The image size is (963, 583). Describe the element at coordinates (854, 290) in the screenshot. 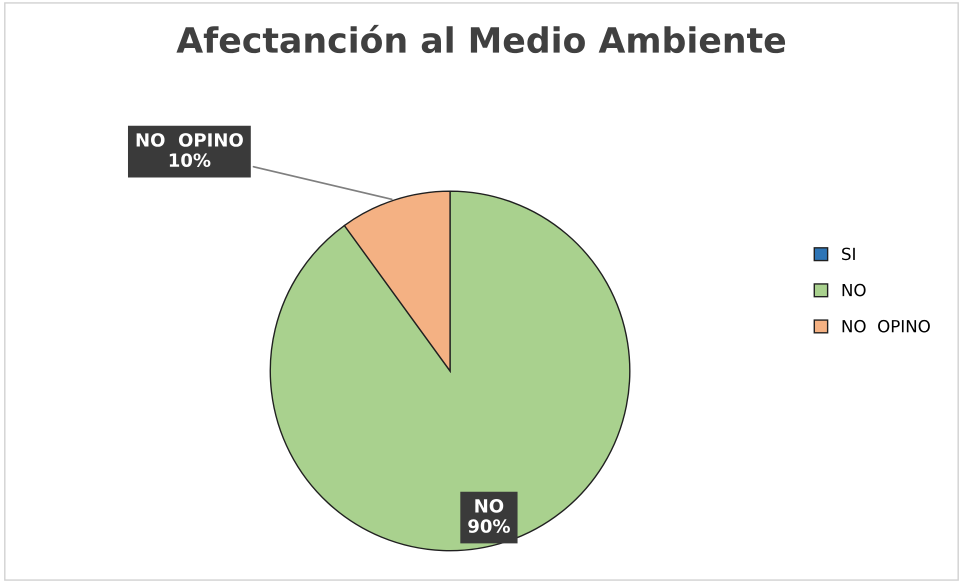

I see `legend-label: NO` at that location.